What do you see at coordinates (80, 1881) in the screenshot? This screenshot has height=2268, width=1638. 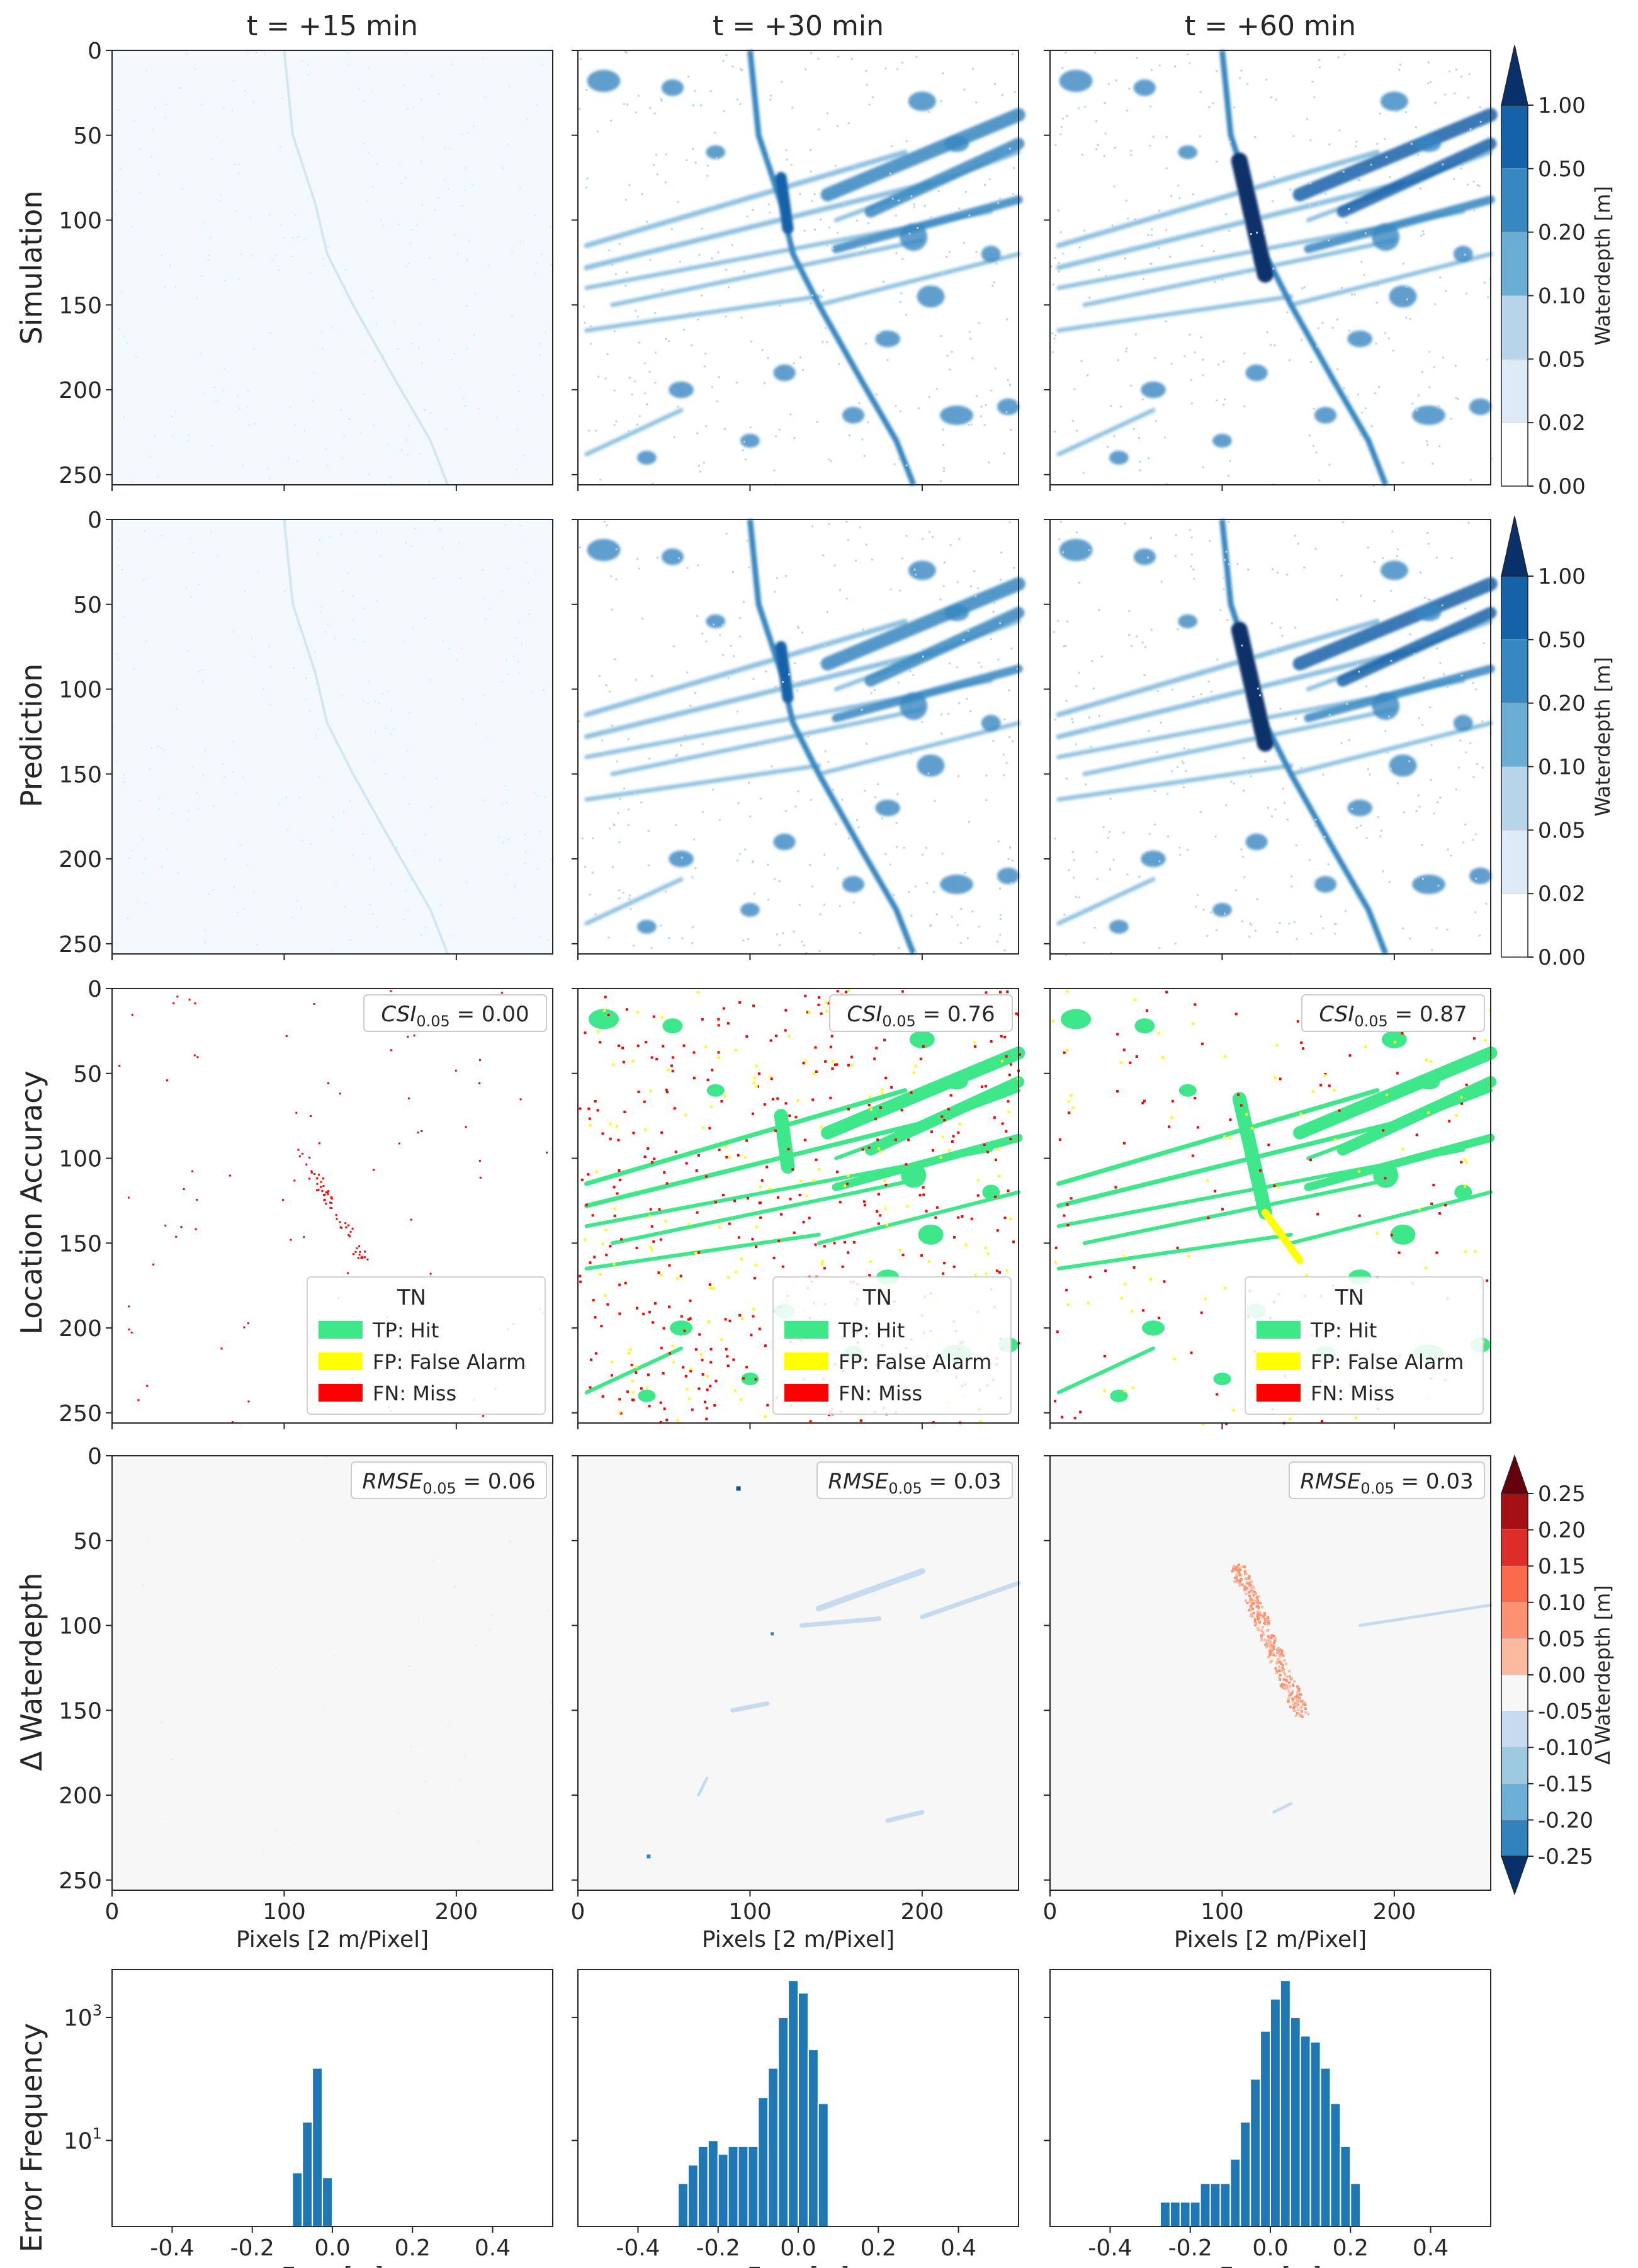 I see `y-tick-label: 250` at bounding box center [80, 1881].